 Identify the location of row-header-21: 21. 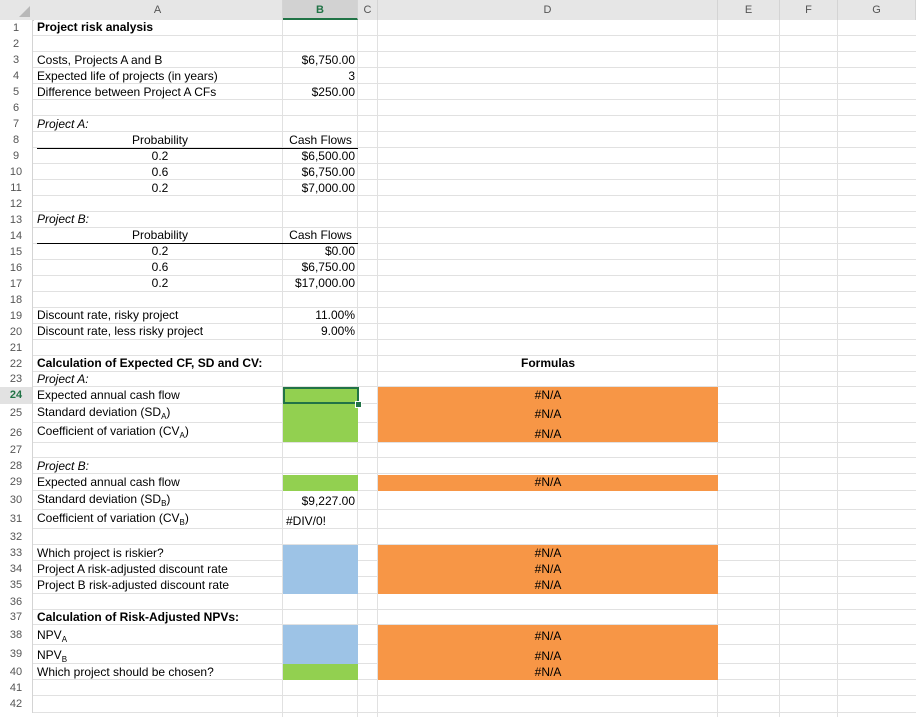
(16, 348).